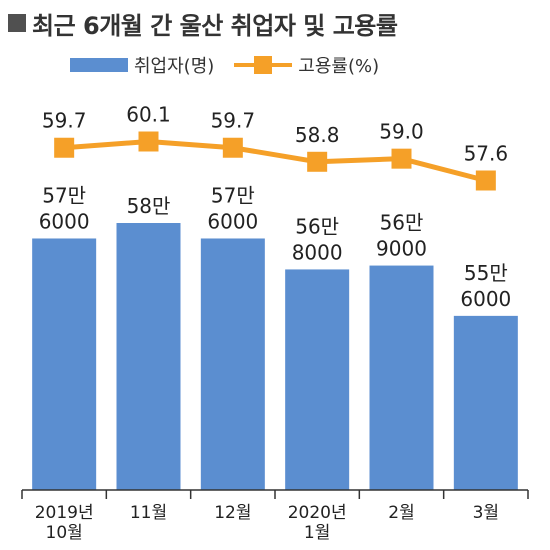  I want to click on employed-label-5: 55만 6000, so click(485, 286).